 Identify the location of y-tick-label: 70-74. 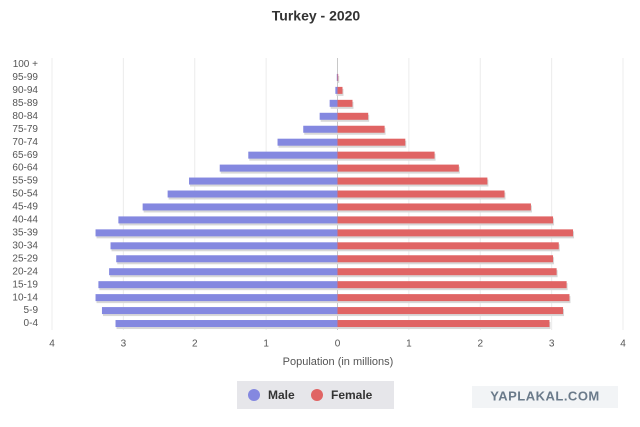
(25, 142).